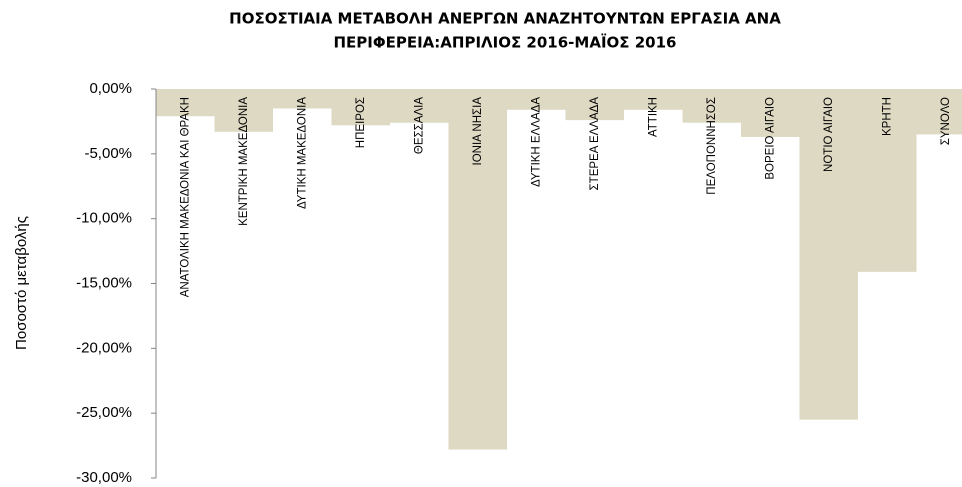 Image resolution: width=962 pixels, height=487 pixels. What do you see at coordinates (104, 218) in the screenshot?
I see `y-tick-label: -10,00%` at bounding box center [104, 218].